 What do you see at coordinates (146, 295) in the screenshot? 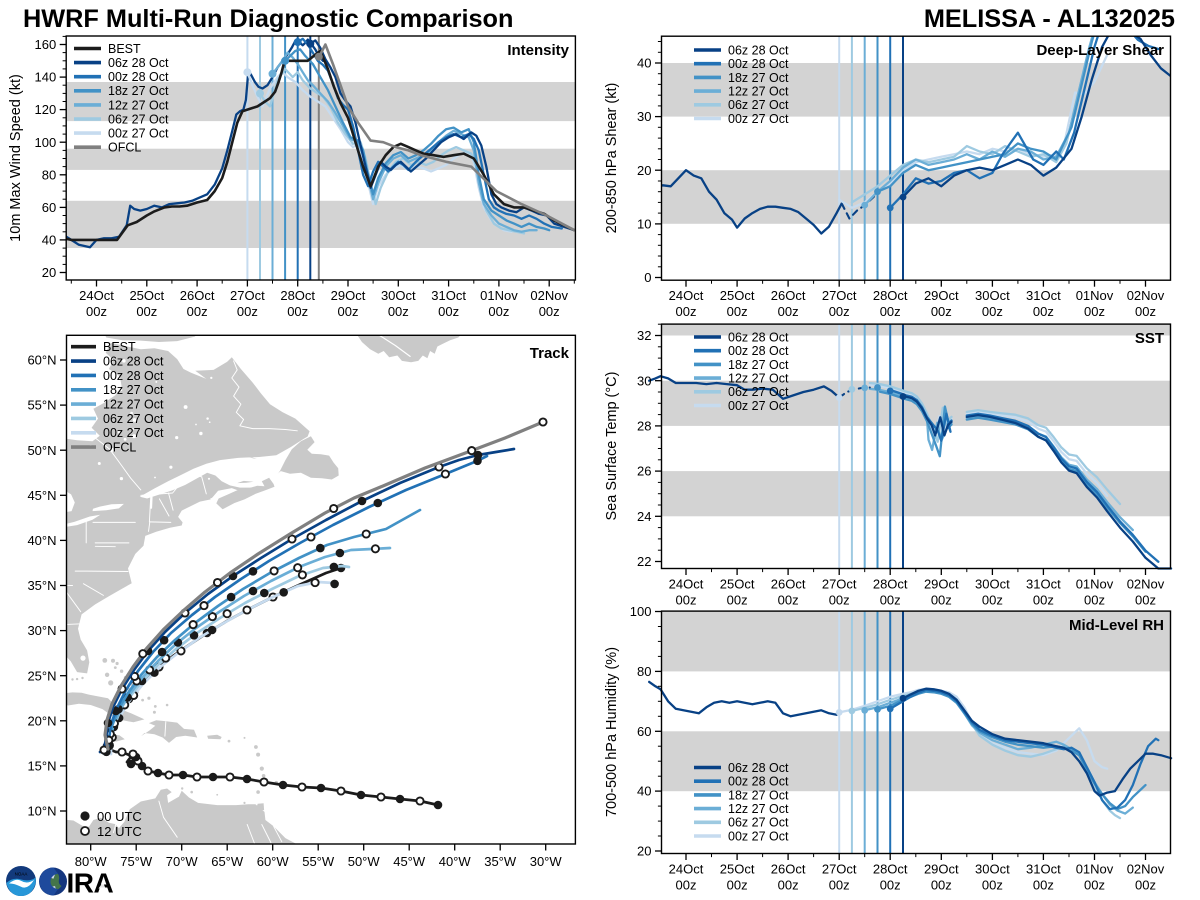
I see `svg-text: 25Oct` at bounding box center [146, 295].